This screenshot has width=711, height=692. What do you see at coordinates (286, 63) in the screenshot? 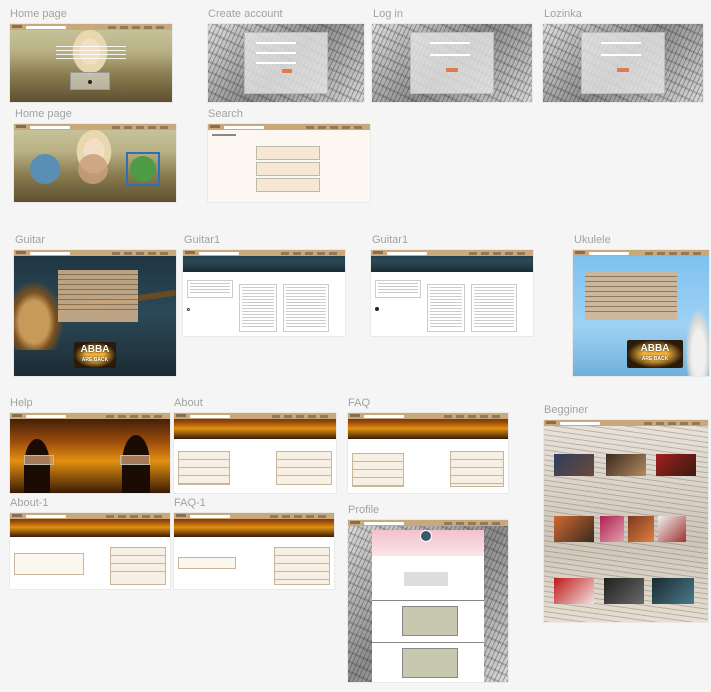
I see `thumb-create-account` at bounding box center [286, 63].